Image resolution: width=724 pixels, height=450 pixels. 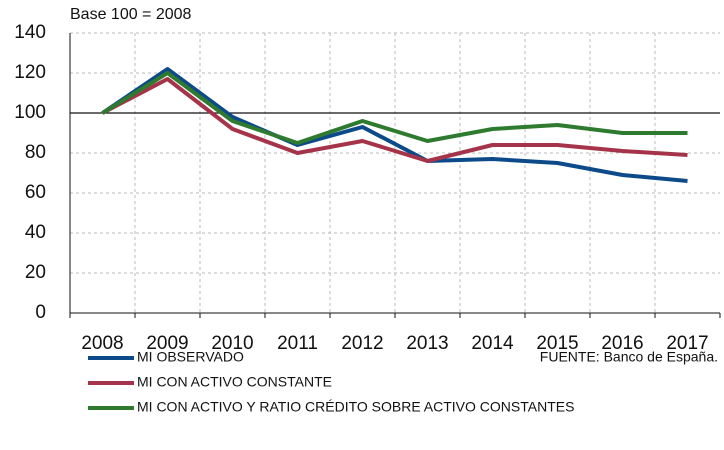 I want to click on y-tick-label: 140, so click(x=30, y=32).